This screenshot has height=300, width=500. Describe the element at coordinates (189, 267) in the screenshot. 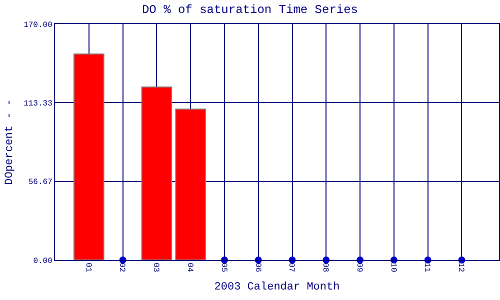

I see `x-tick-label: 04` at that location.